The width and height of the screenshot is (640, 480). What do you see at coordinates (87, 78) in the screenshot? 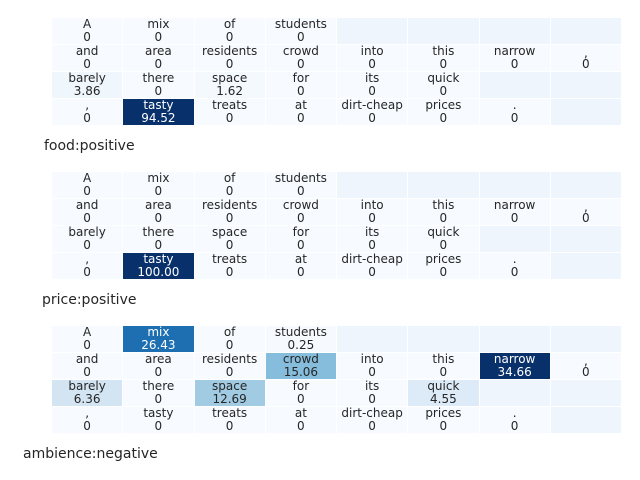
I see `cell-word: barely` at bounding box center [87, 78].